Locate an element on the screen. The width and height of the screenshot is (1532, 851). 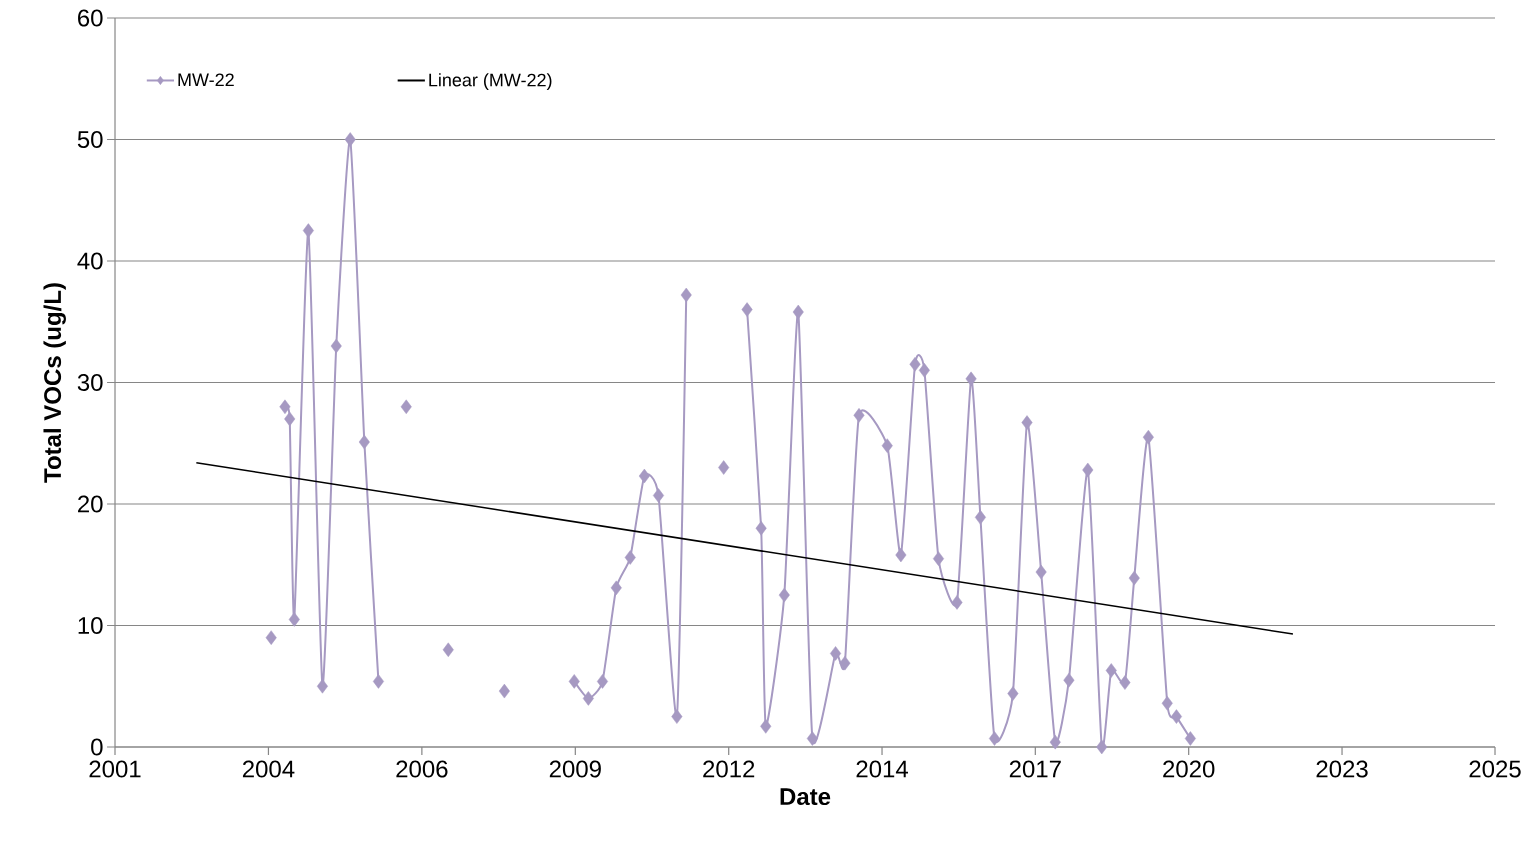
y-tick-label: 50 is located at coordinates (90, 139).